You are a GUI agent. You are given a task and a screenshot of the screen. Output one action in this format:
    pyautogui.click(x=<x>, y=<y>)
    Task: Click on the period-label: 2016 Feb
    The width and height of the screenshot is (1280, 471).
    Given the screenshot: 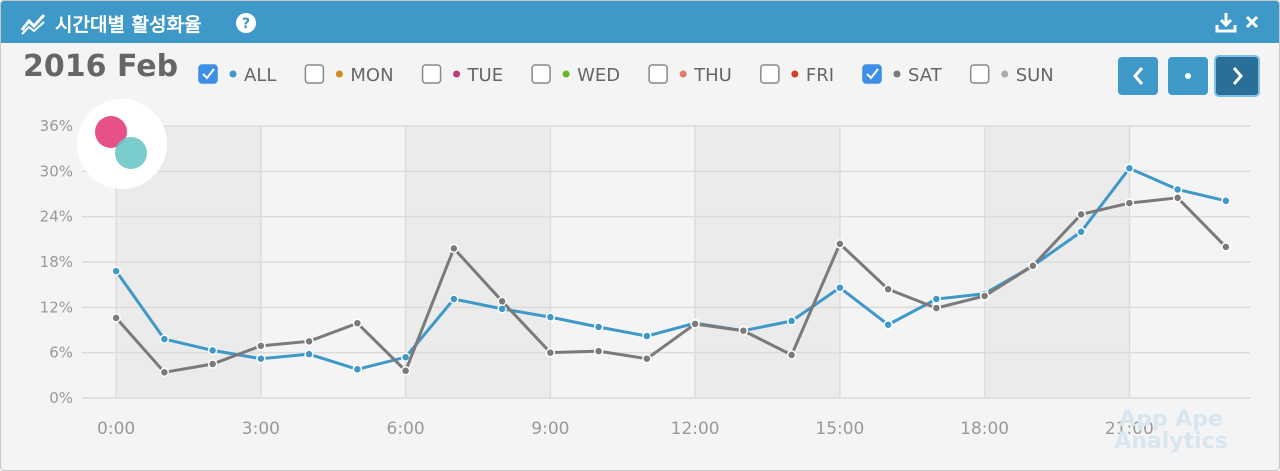 What is the action you would take?
    pyautogui.click(x=100, y=66)
    